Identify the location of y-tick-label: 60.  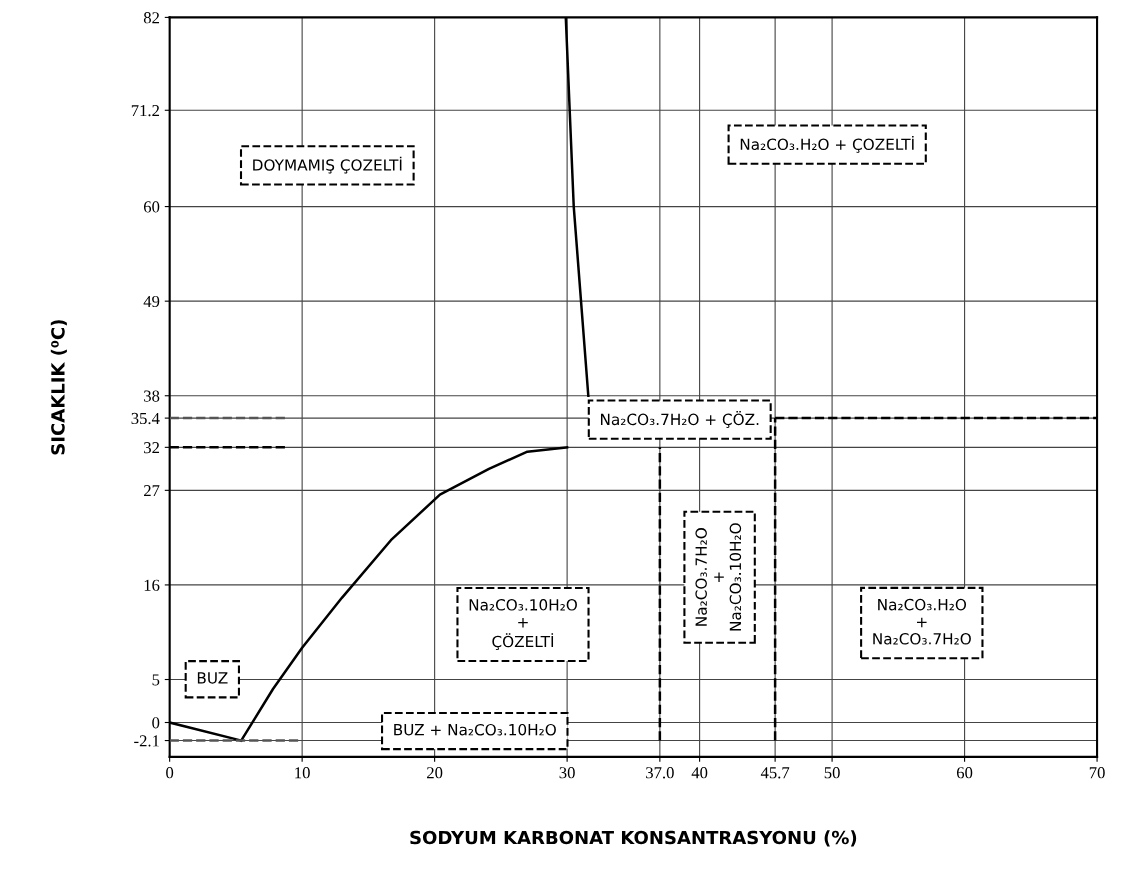
(151, 207).